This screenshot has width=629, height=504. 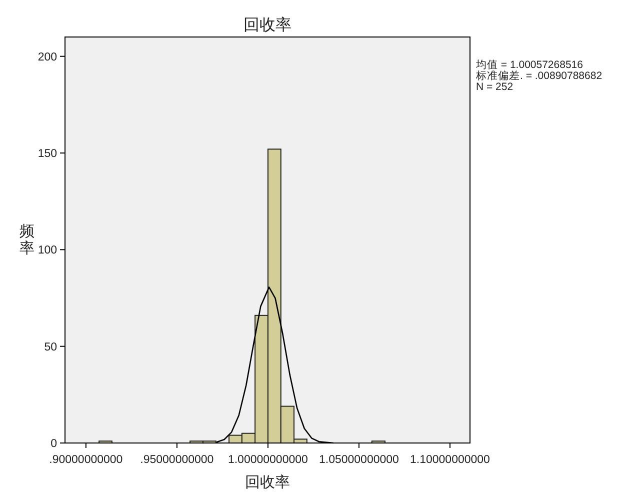 I want to click on x-tick-label: 1.00000000000, so click(x=268, y=460).